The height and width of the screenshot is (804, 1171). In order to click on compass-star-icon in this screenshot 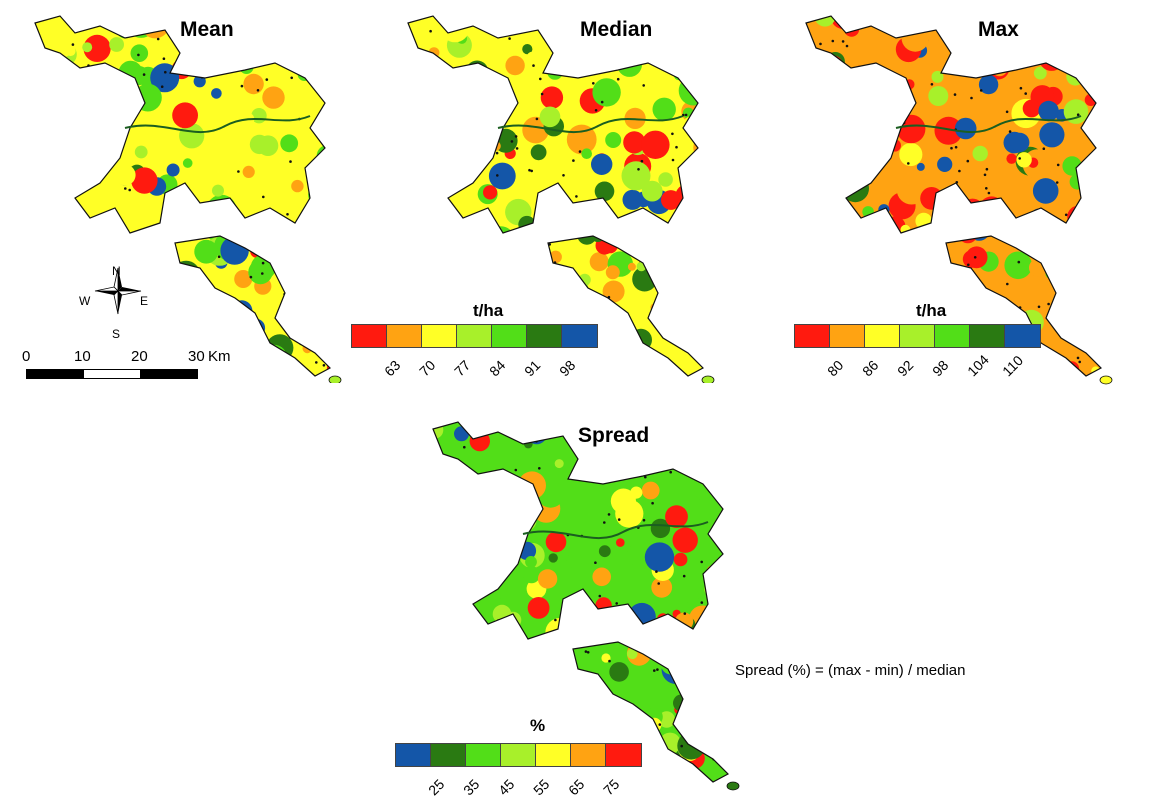, I will do `click(118, 291)`.